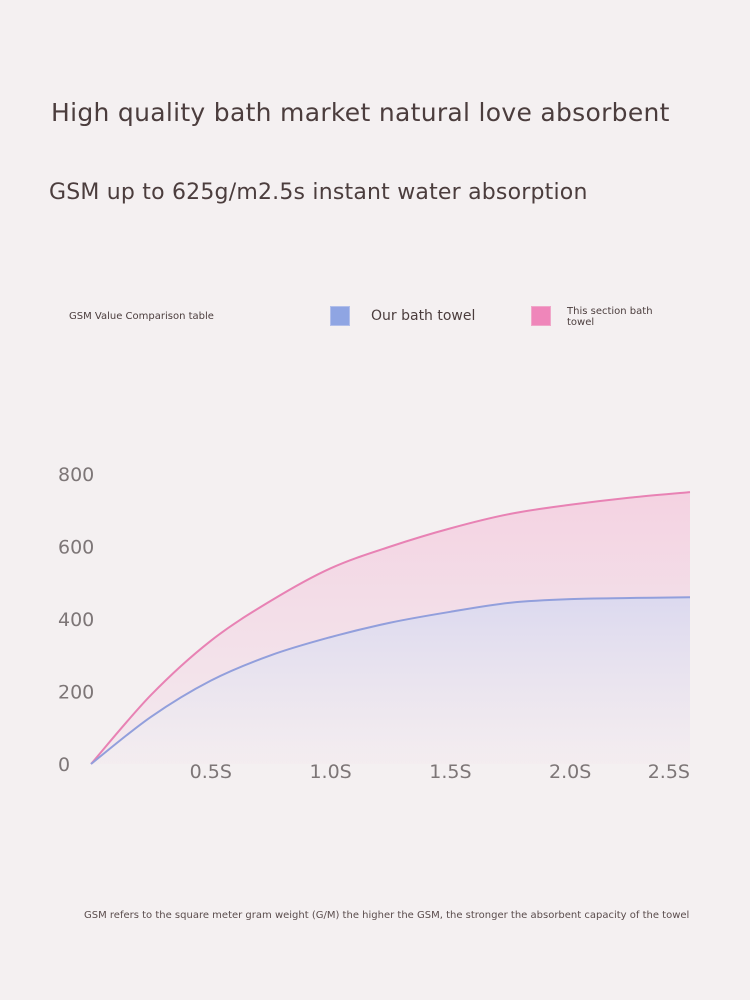  I want to click on legend-swatch-our-towel, so click(340, 316).